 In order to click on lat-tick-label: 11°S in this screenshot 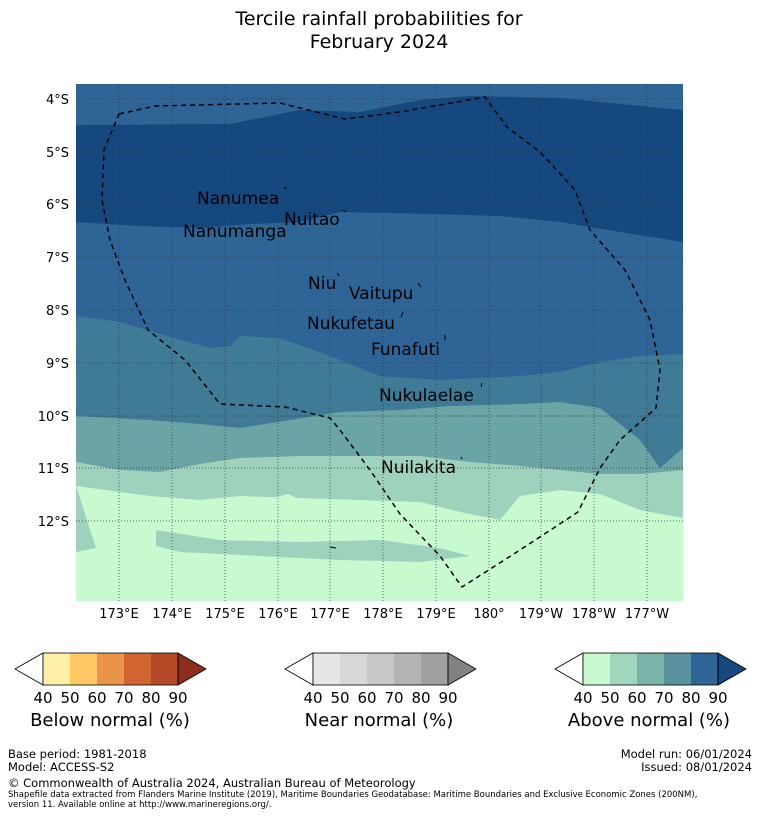, I will do `click(53, 469)`.